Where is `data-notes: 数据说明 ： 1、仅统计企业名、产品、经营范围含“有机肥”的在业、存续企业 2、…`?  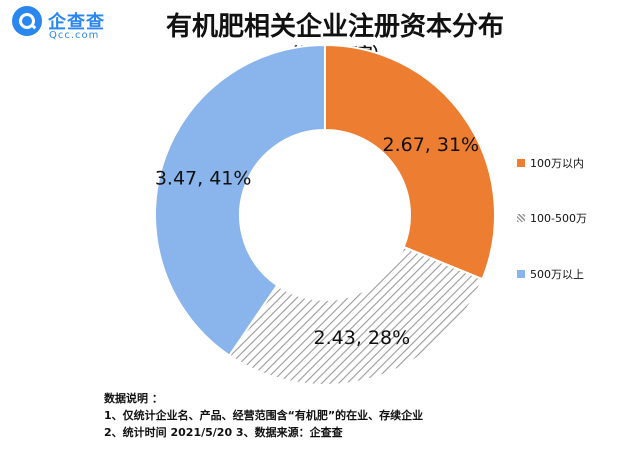
data-notes: 数据说明 ： 1、仅统计企业名、产品、经营范围含“有机肥”的在业、存续企业 2、… is located at coordinates (263, 415).